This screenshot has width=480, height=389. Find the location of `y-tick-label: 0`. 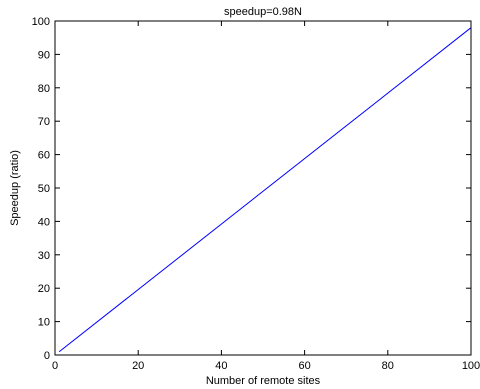

y-tick-label: 0 is located at coordinates (47, 356).